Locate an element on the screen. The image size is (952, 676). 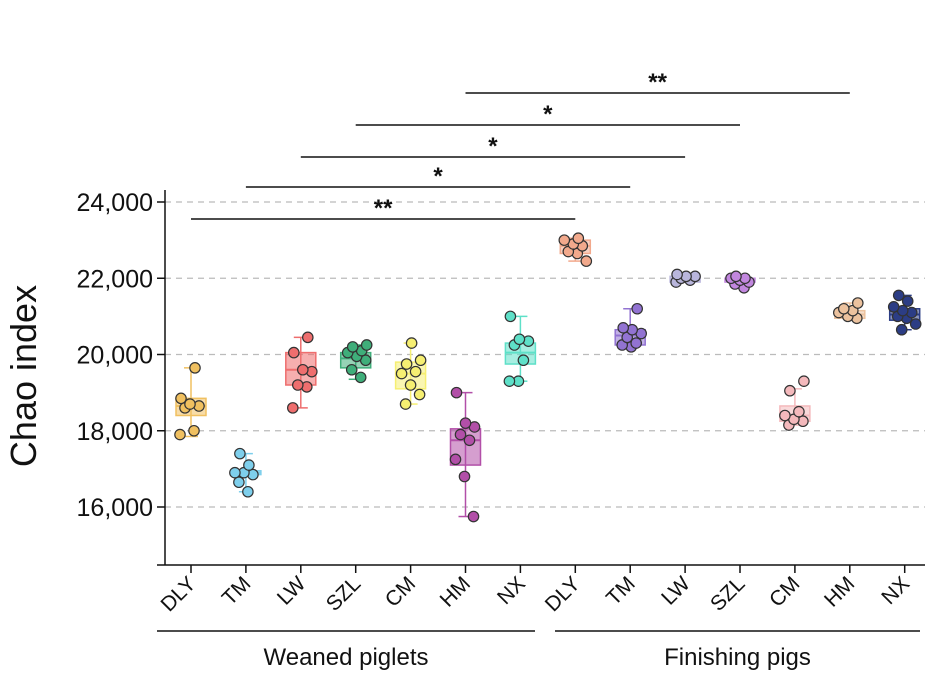
box-finishing-hm is located at coordinates (849, 311).